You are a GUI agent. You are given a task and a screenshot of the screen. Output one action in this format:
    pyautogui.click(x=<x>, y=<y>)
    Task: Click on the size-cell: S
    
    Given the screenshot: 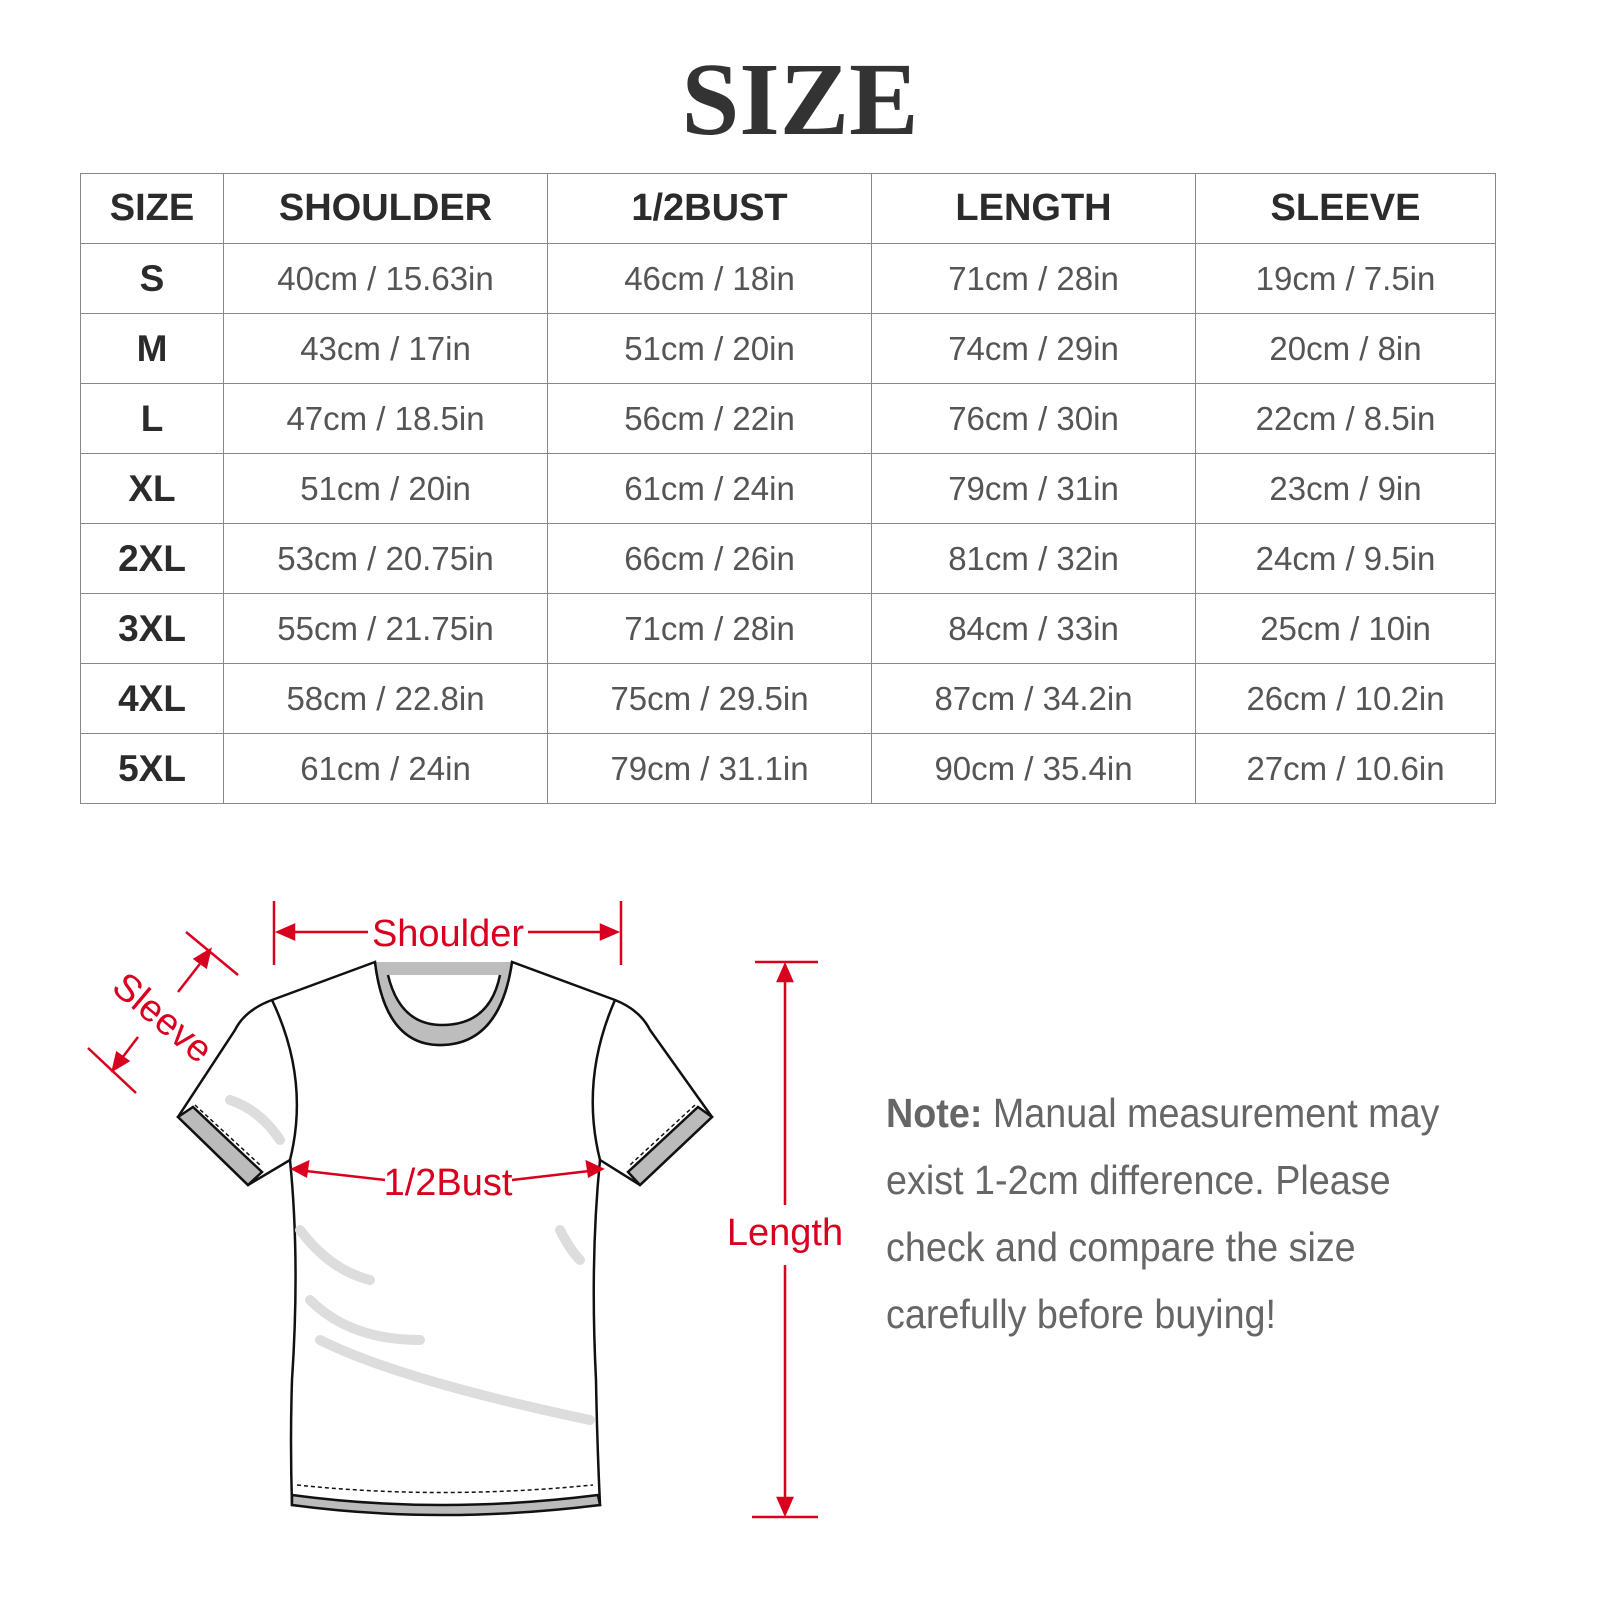 What is the action you would take?
    pyautogui.click(x=152, y=278)
    